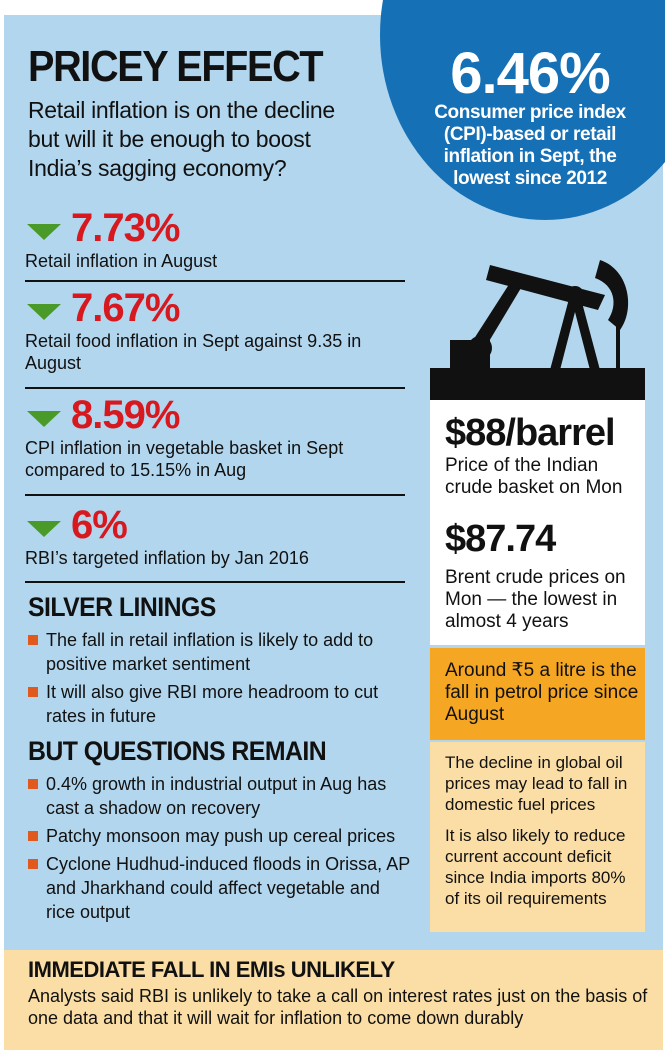 This screenshot has height=1055, width=665. I want to click on footer-heading: IMMEDIATE FALL IN EMIs UNLIKELY, so click(211, 969).